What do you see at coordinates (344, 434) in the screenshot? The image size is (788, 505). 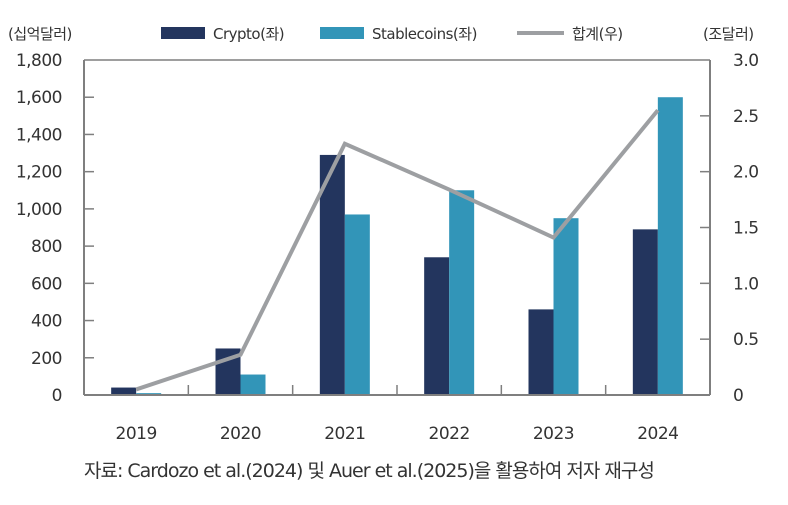 I see `x-tick-label: 2021` at bounding box center [344, 434].